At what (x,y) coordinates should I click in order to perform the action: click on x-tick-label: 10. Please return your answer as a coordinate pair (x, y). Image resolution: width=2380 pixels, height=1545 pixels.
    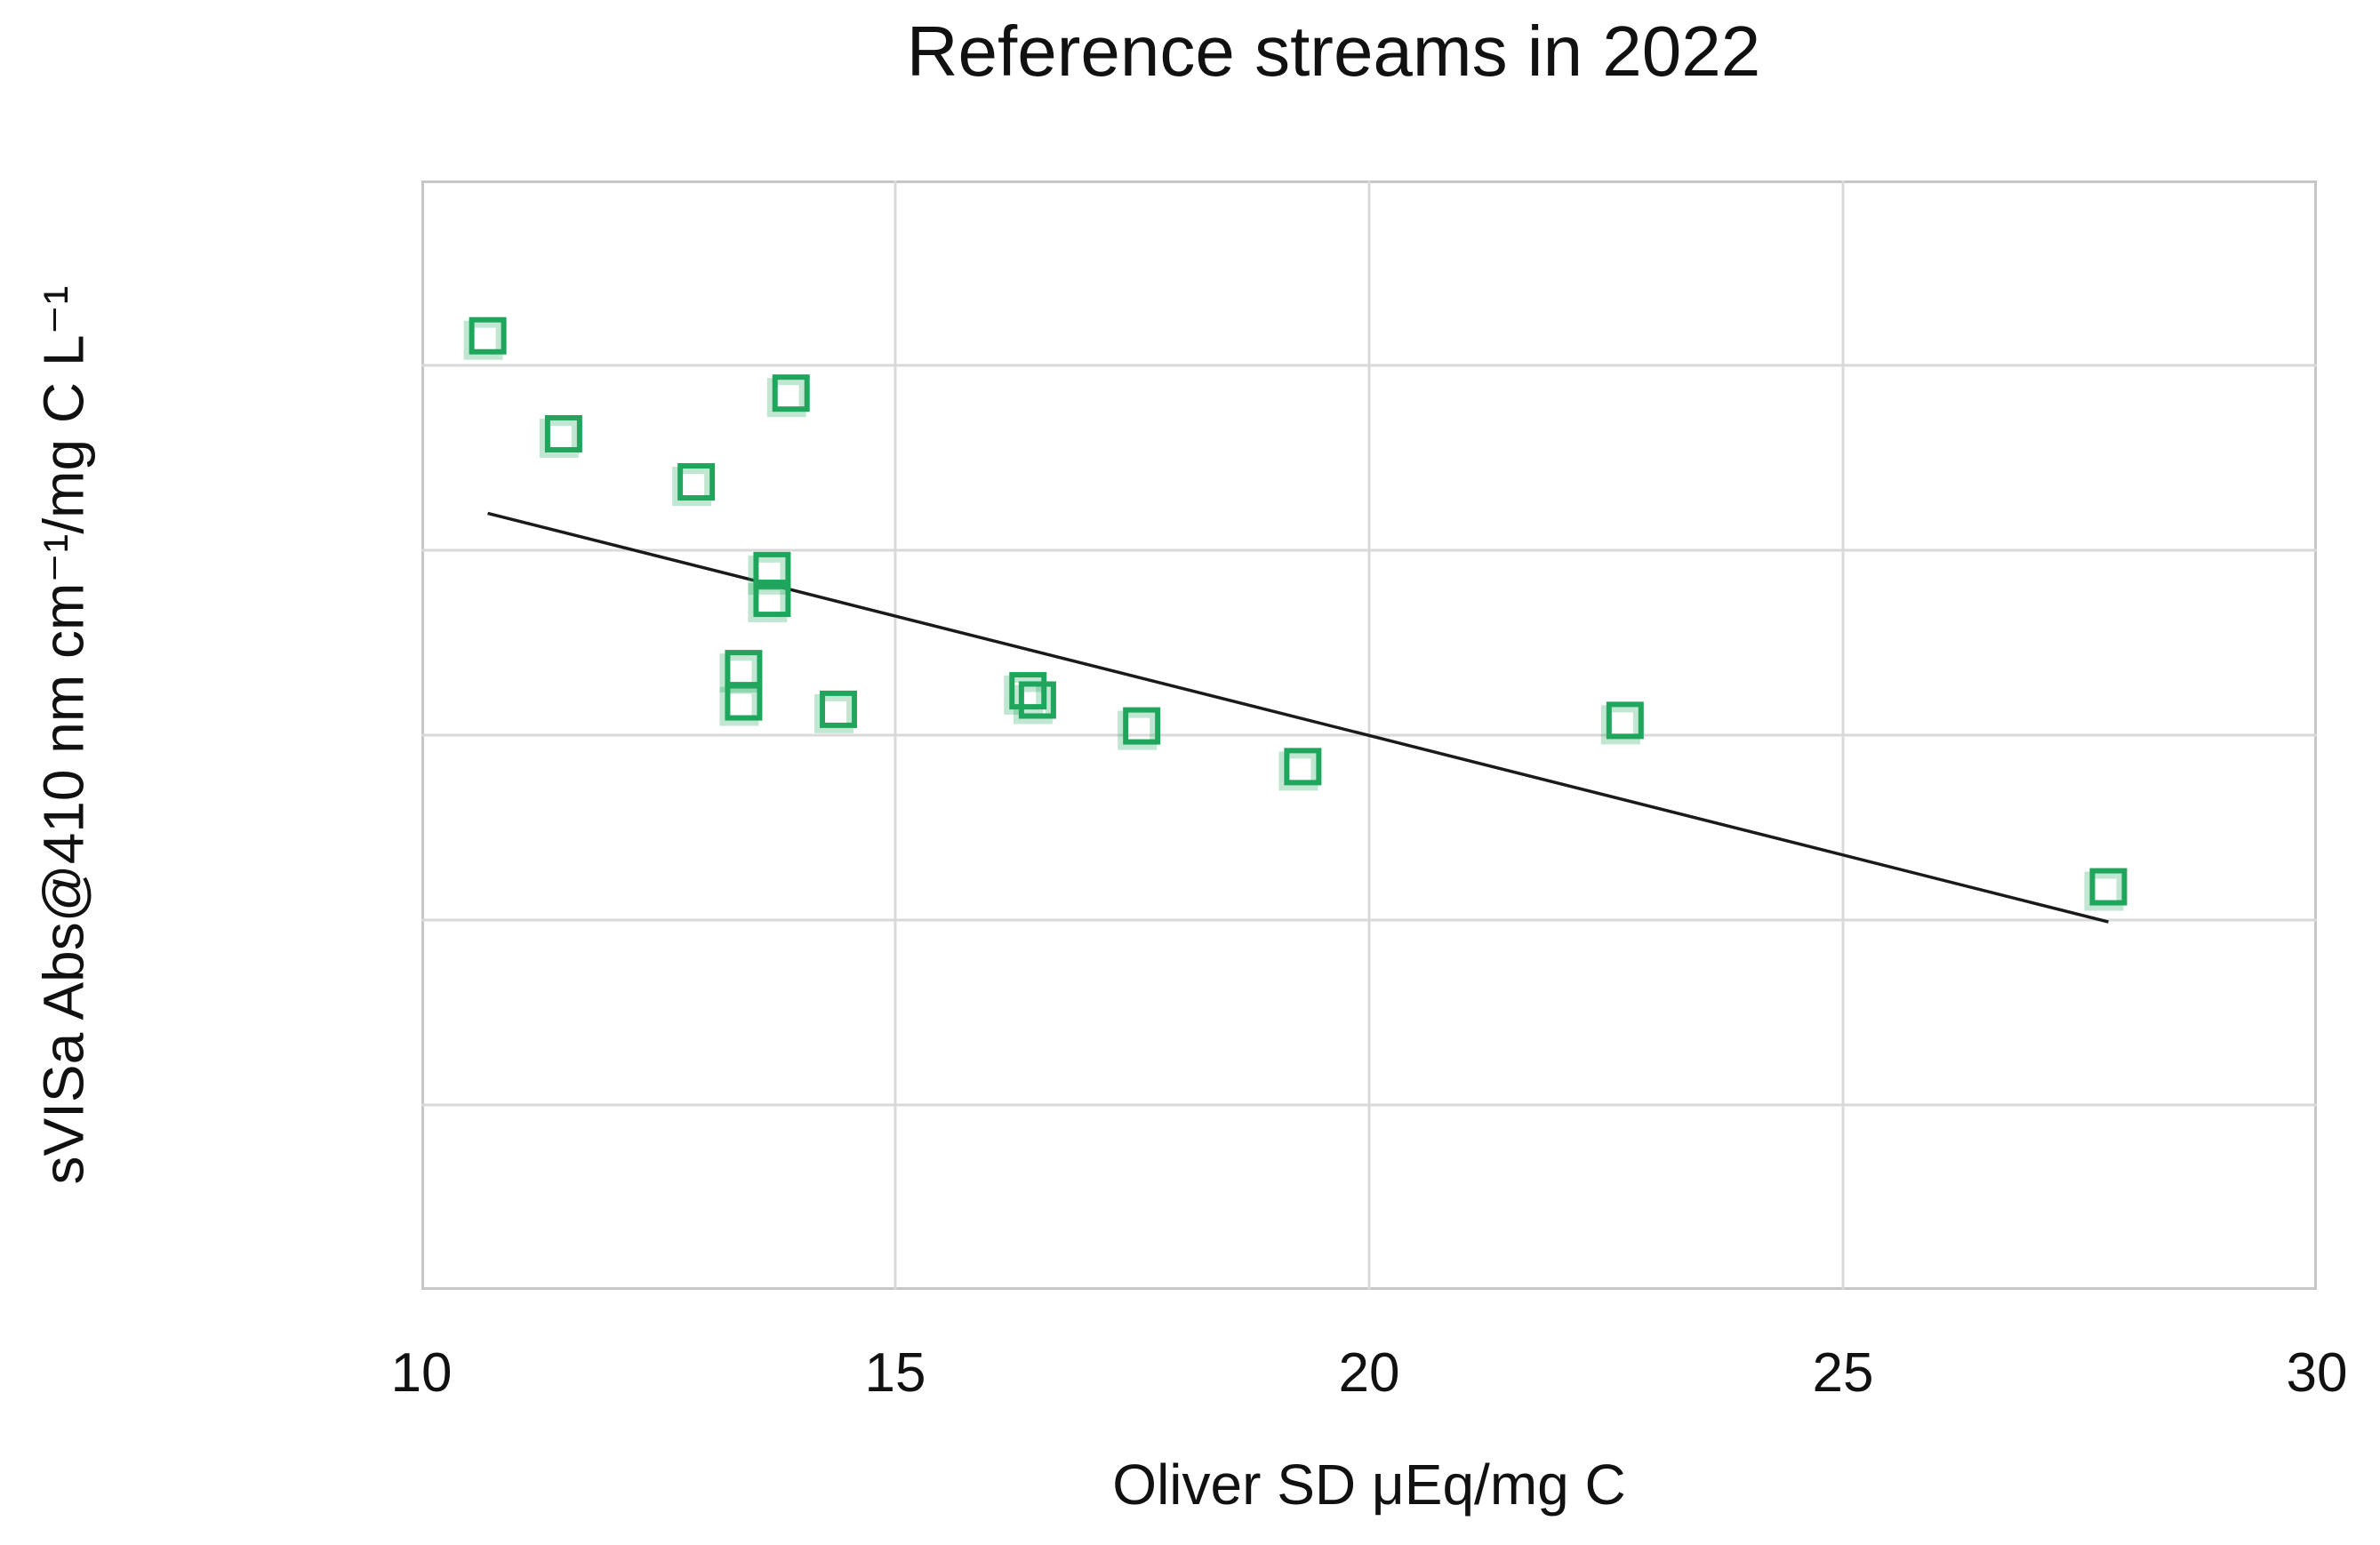
    Looking at the image, I should click on (421, 1373).